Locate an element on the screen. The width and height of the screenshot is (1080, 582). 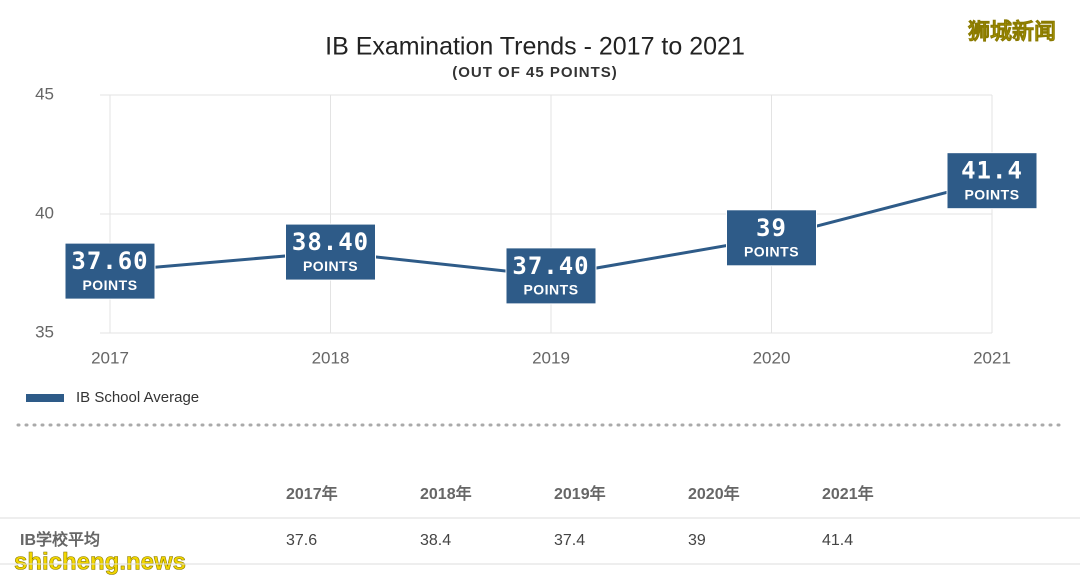
table-cell: 38.4 is located at coordinates (435, 540).